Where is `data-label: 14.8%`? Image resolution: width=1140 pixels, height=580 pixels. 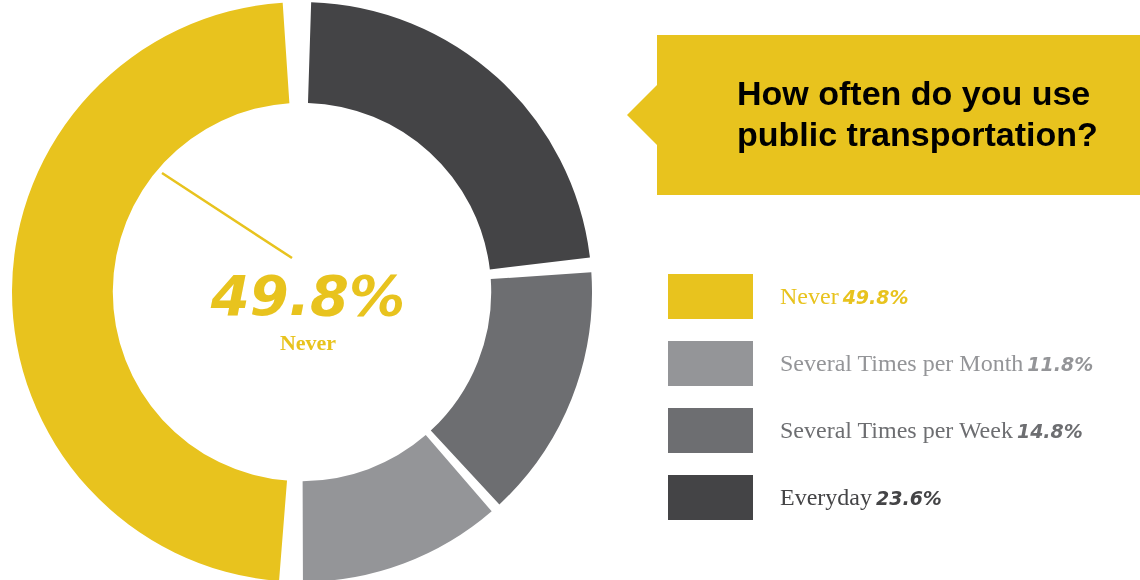 data-label: 14.8% is located at coordinates (1049, 431).